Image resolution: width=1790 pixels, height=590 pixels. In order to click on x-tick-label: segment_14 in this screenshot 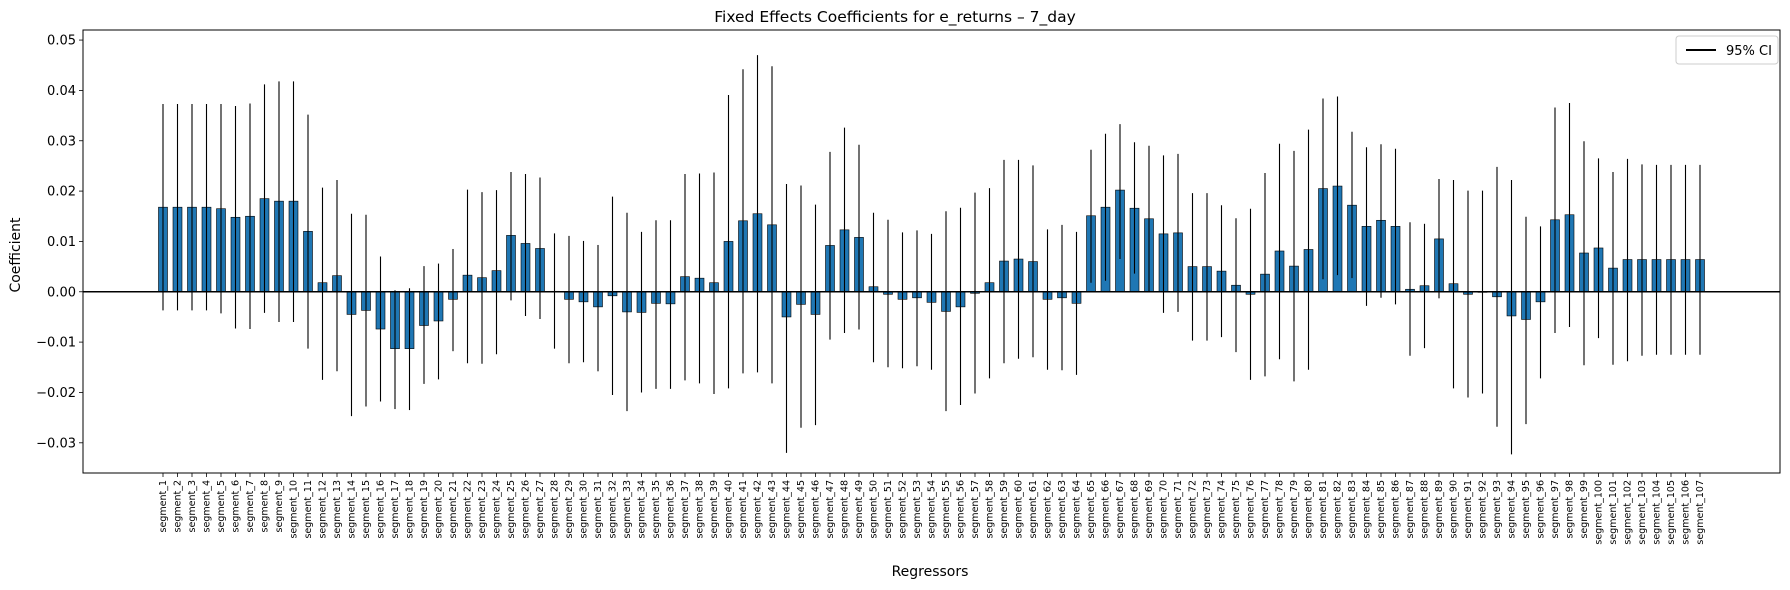, I will do `click(352, 509)`.